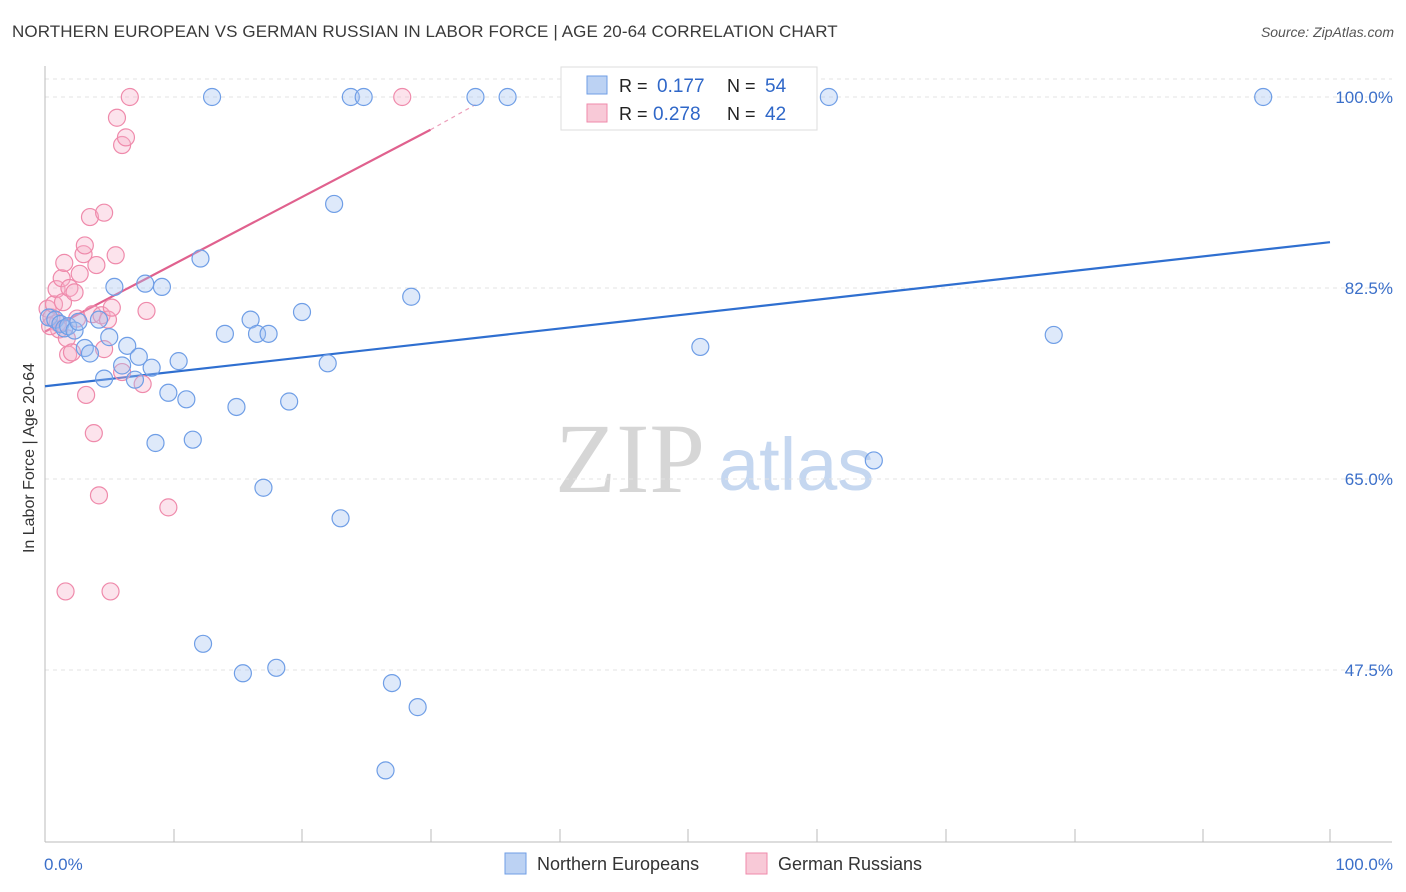 The image size is (1406, 892). Describe the element at coordinates (630, 458) in the screenshot. I see `watermark-zip: ZIP` at that location.